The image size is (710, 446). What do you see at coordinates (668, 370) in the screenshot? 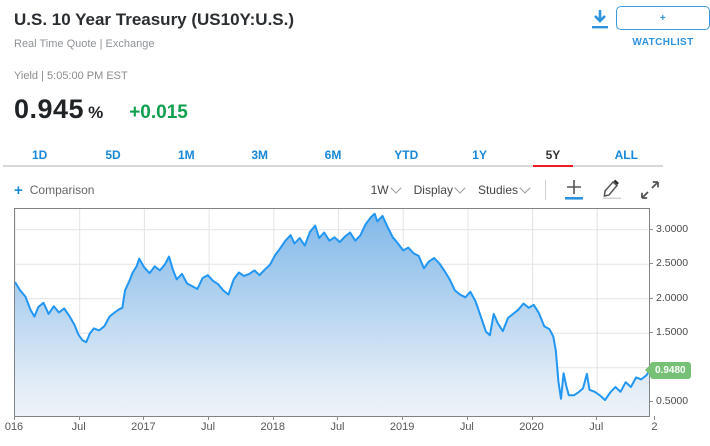
I see `last-price-badge: 0.9480` at bounding box center [668, 370].